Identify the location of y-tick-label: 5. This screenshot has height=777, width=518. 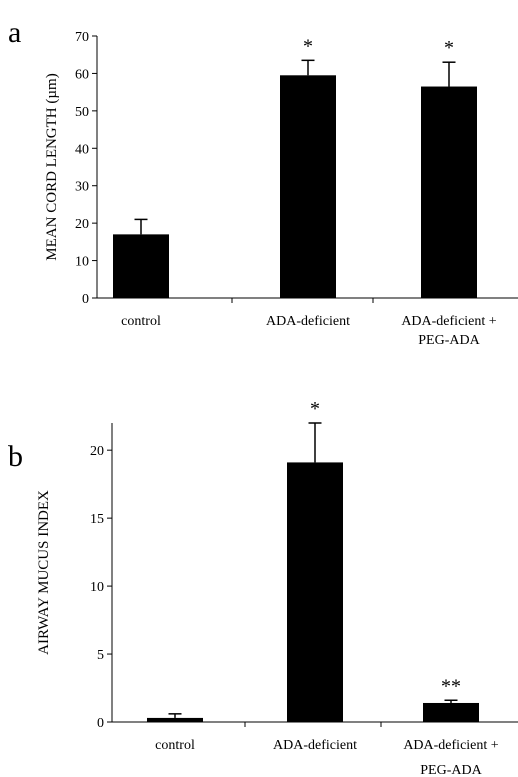
(100, 655).